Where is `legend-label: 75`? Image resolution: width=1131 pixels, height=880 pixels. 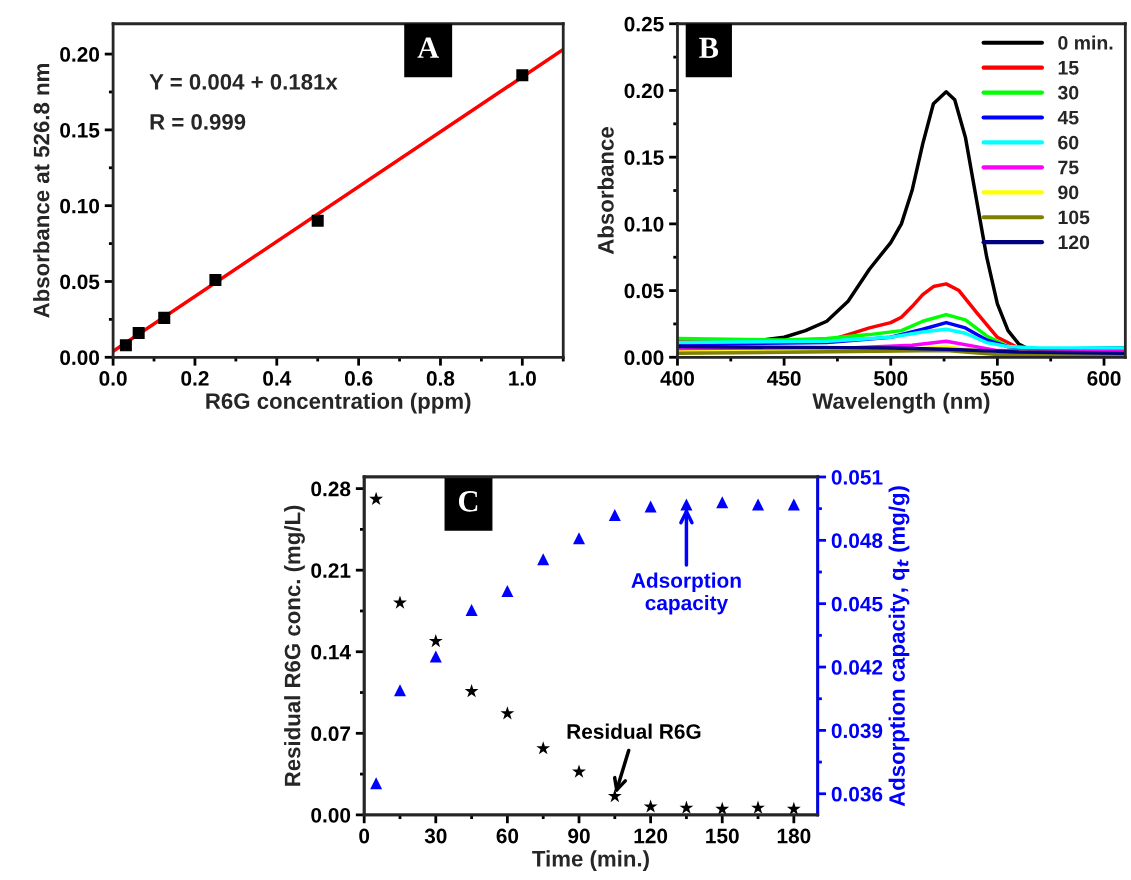
legend-label: 75 is located at coordinates (1068, 167).